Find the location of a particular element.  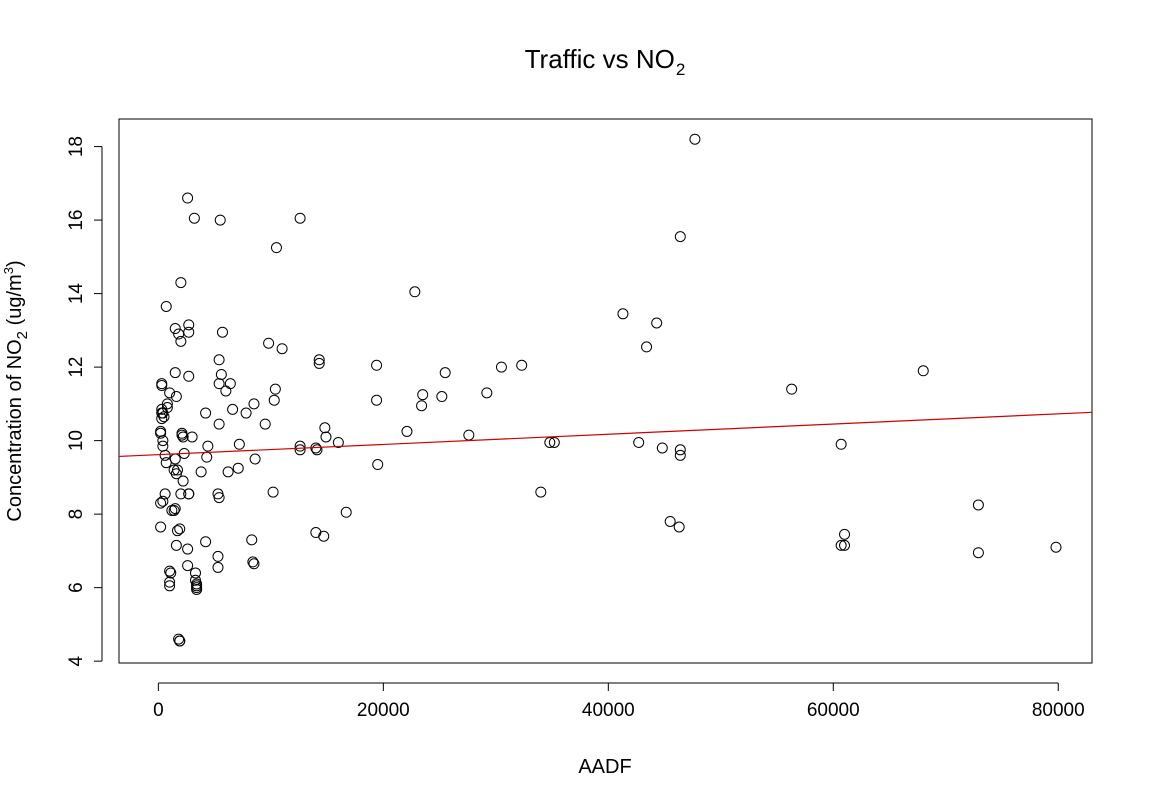

y-axis-label: Concentration of NO2 (ug/m3) is located at coordinates (16, 390).